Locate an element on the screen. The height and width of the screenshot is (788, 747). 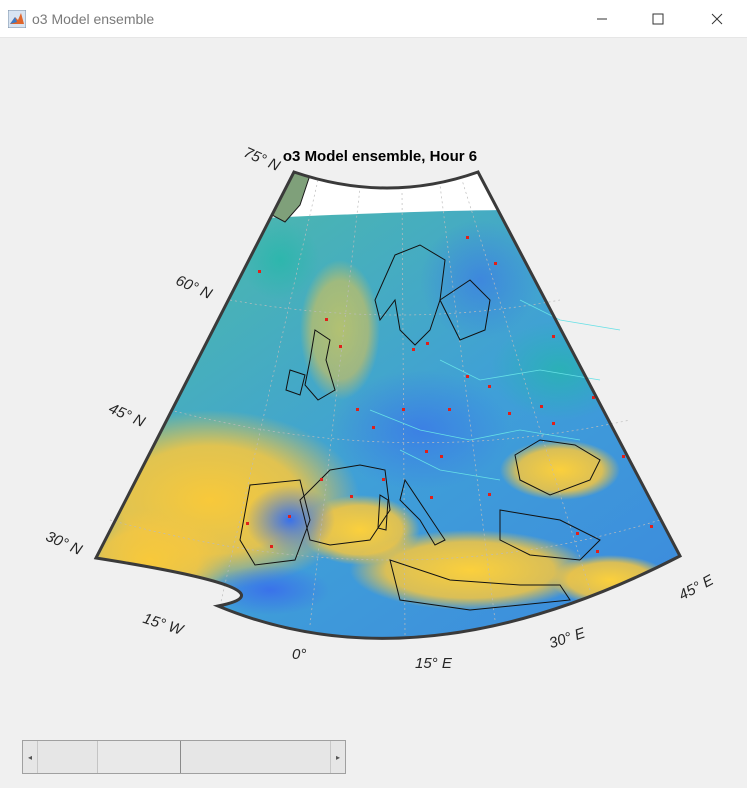
lon-label-0: 0° is located at coordinates (299, 654).